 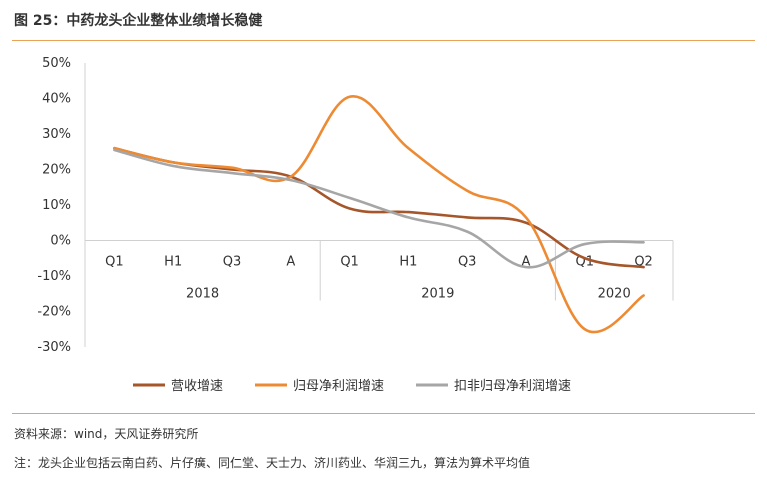 I want to click on y-tick-label: -30%, so click(x=54, y=347).